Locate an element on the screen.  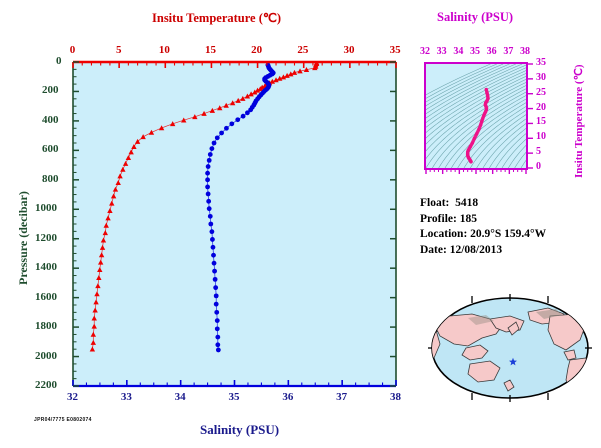
tick-label: 1800 is located at coordinates (46, 326).